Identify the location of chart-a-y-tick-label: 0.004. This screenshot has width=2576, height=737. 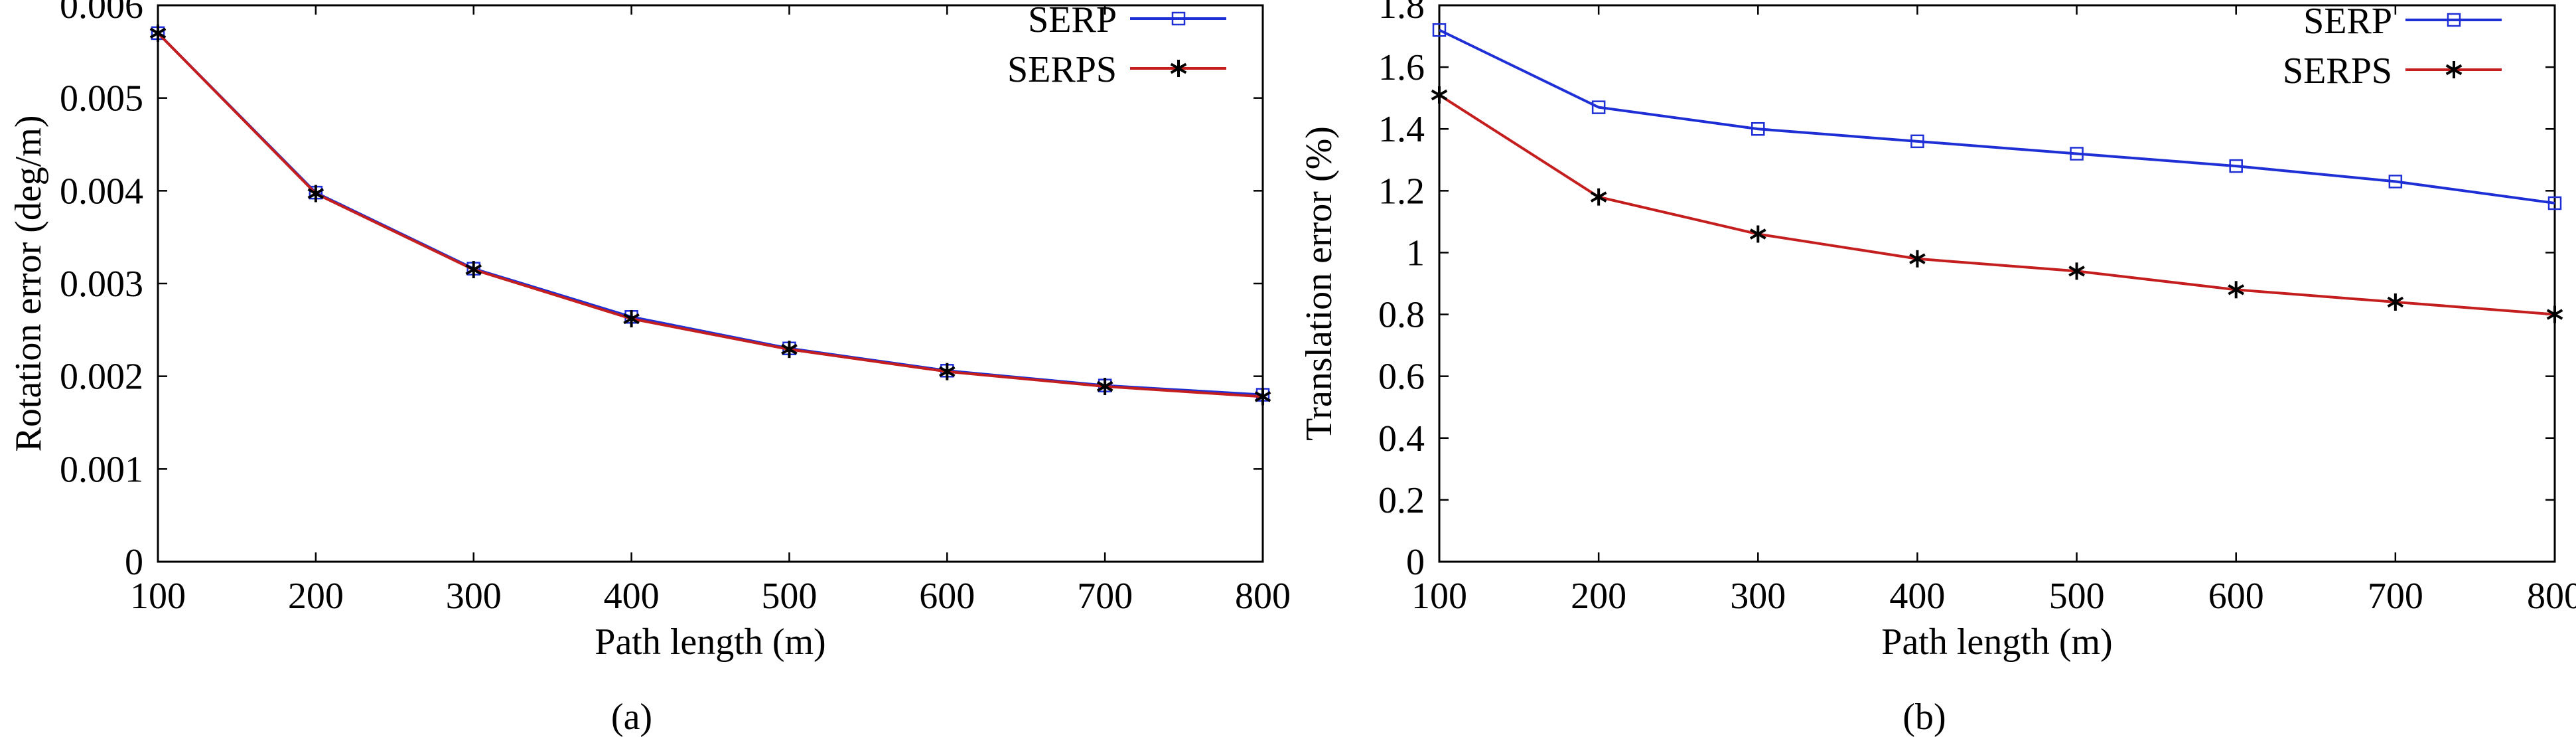
(101, 191).